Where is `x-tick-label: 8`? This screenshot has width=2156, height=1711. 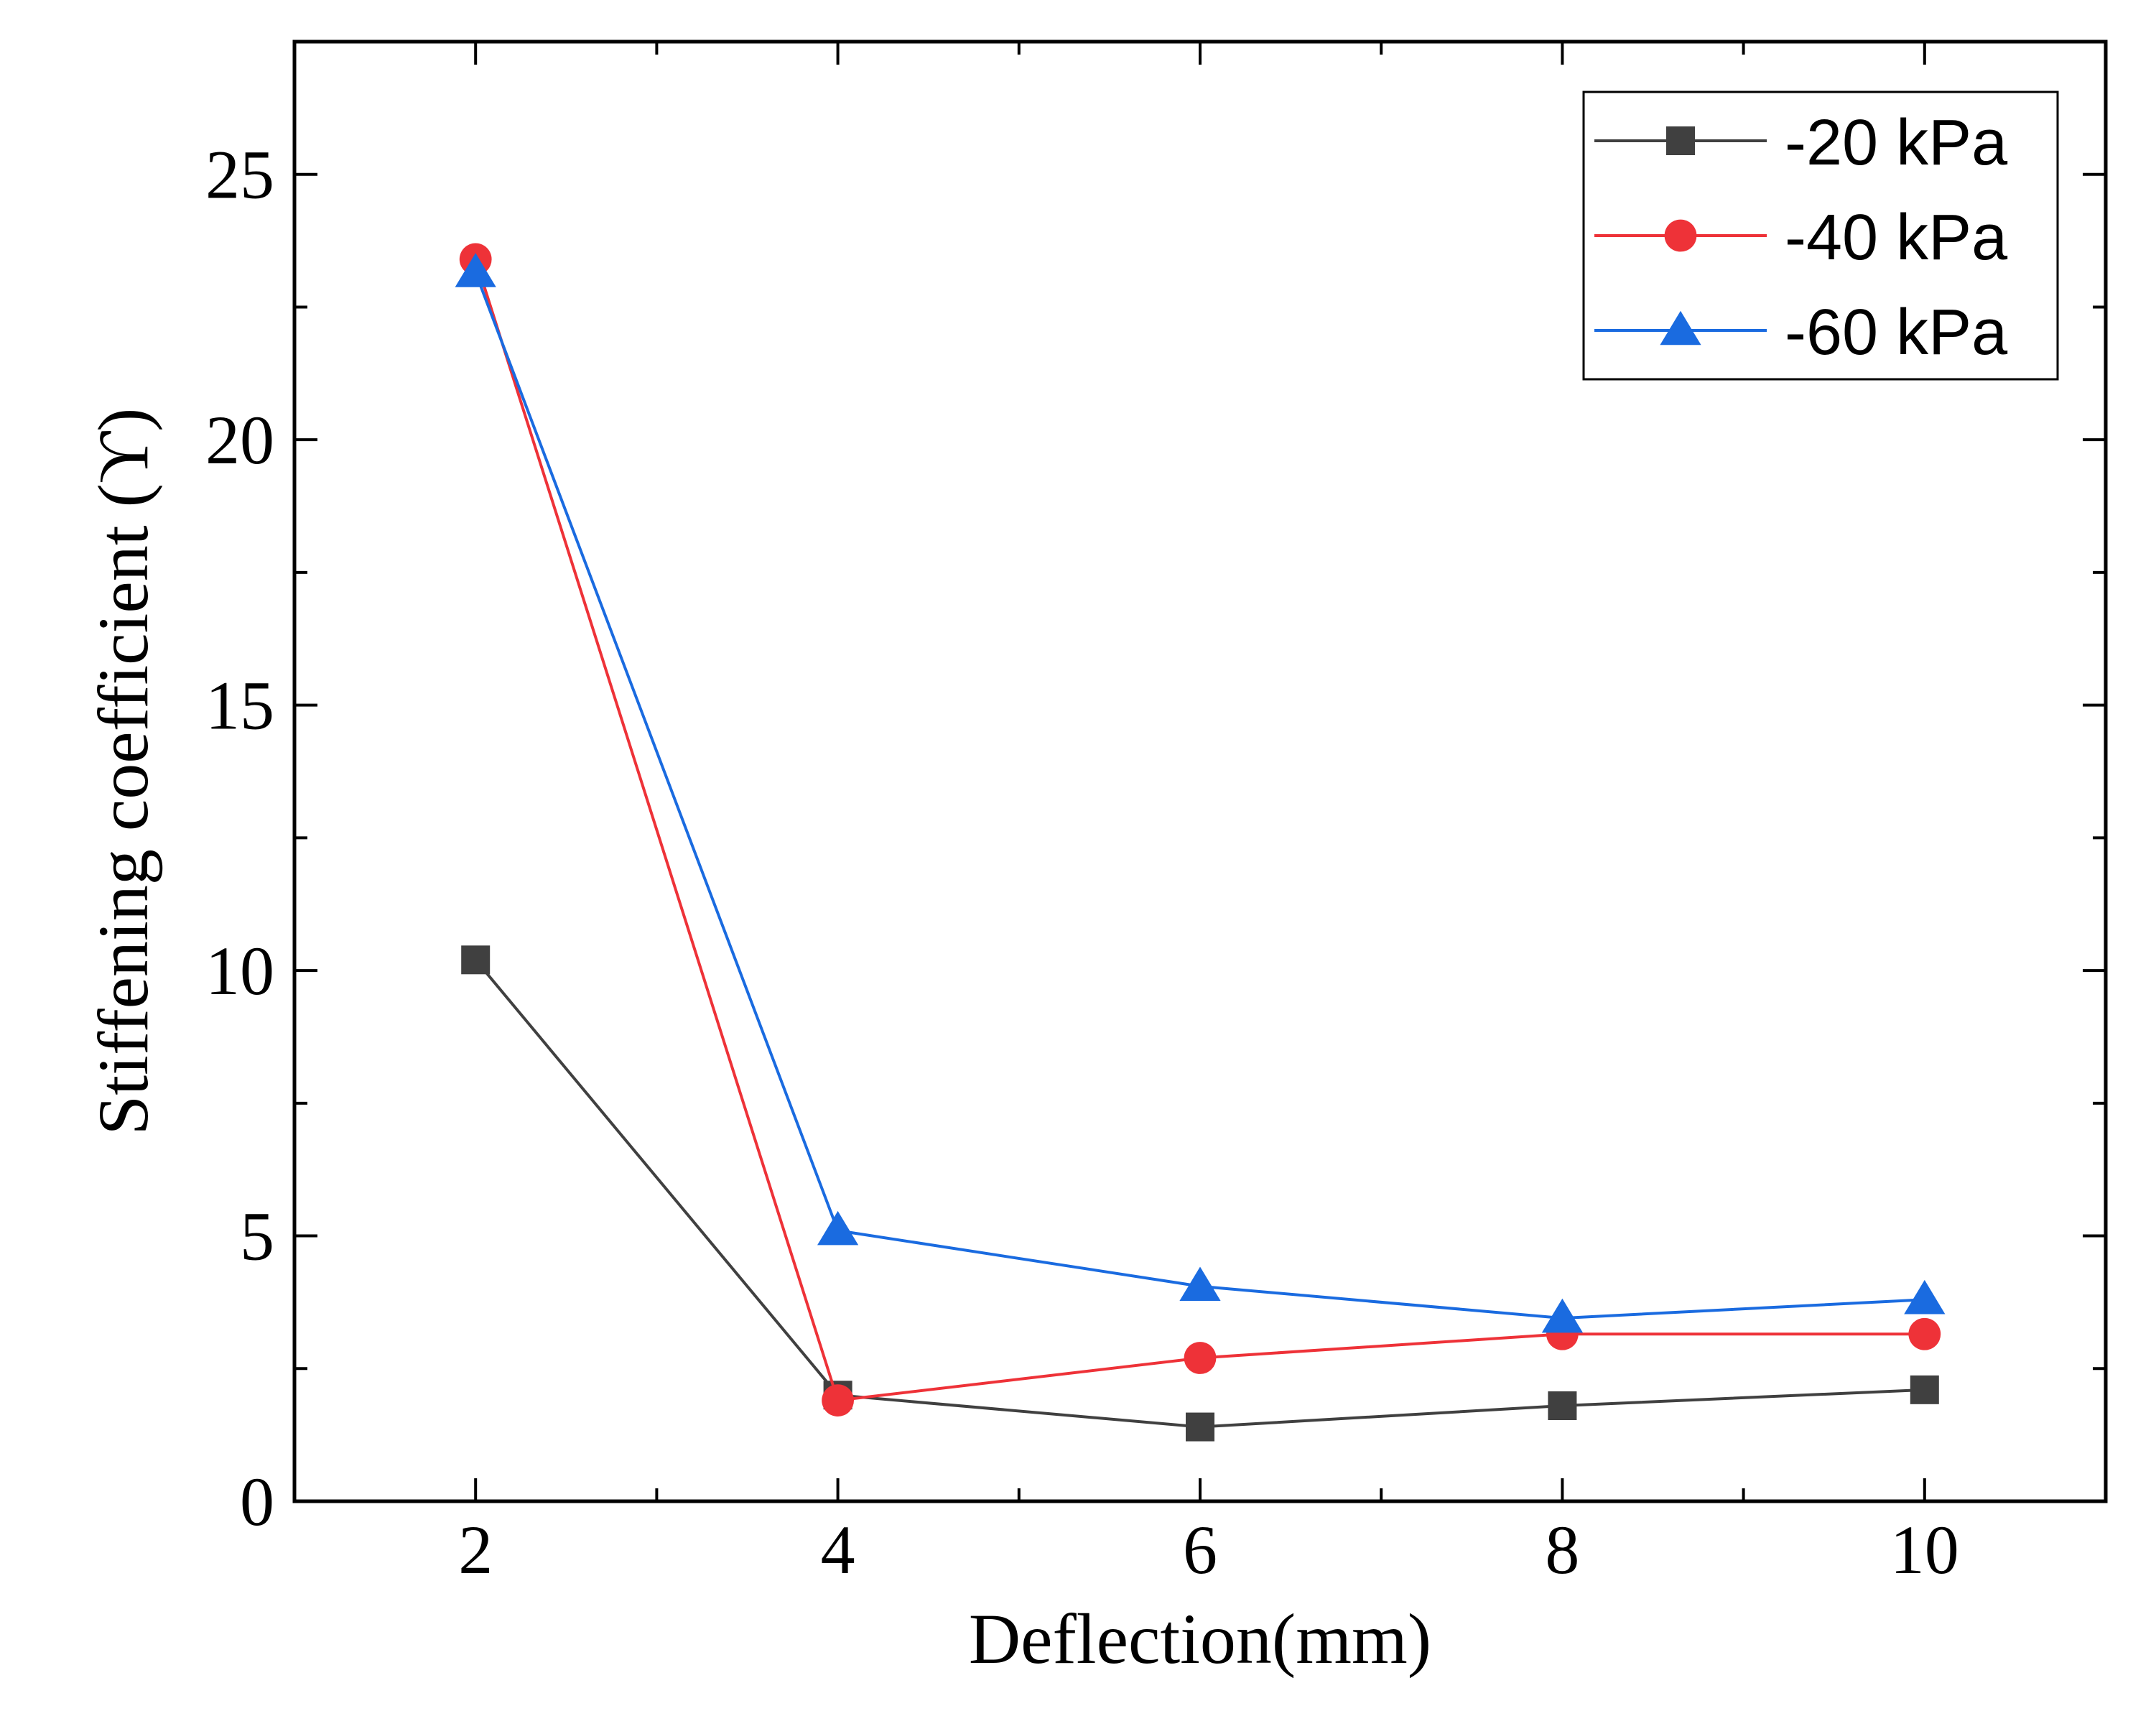 x-tick-label: 8 is located at coordinates (1562, 1549).